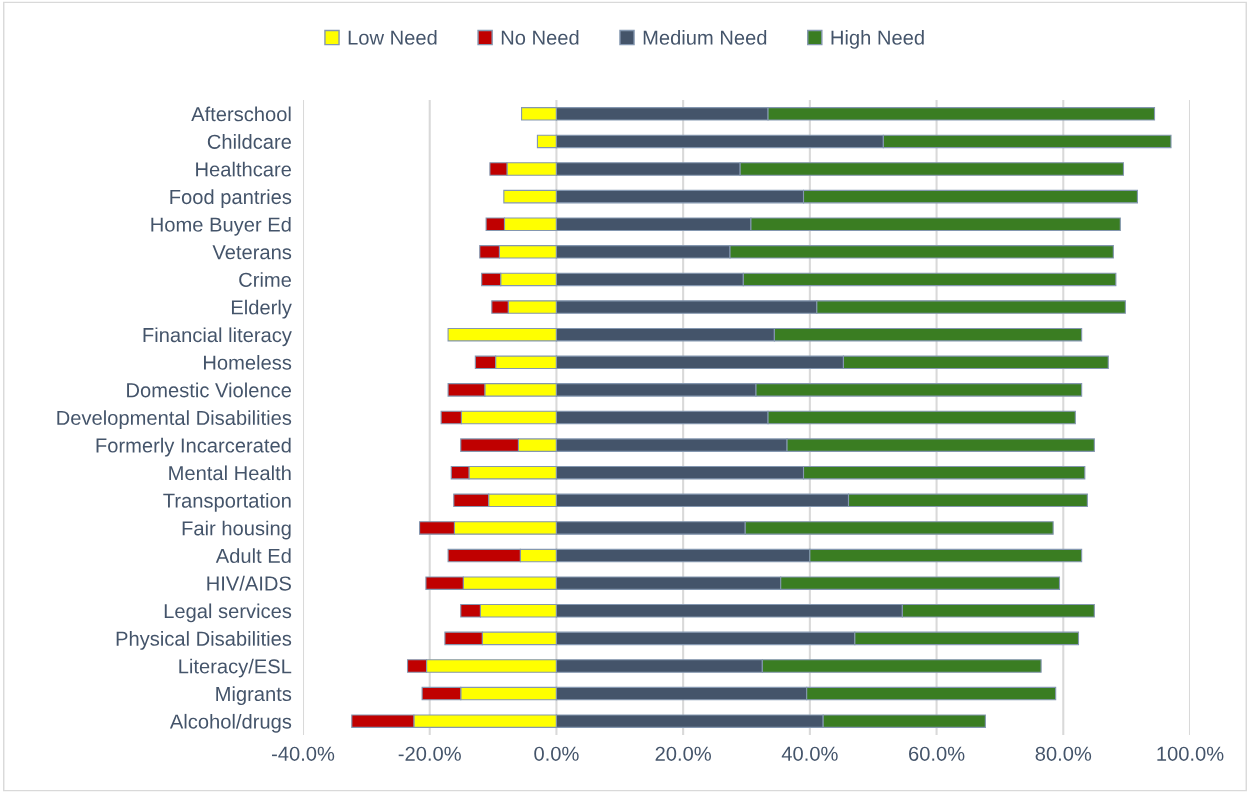 Image resolution: width=1250 pixels, height=793 pixels. What do you see at coordinates (1190, 753) in the screenshot?
I see `x-tick-label: 100.0%` at bounding box center [1190, 753].